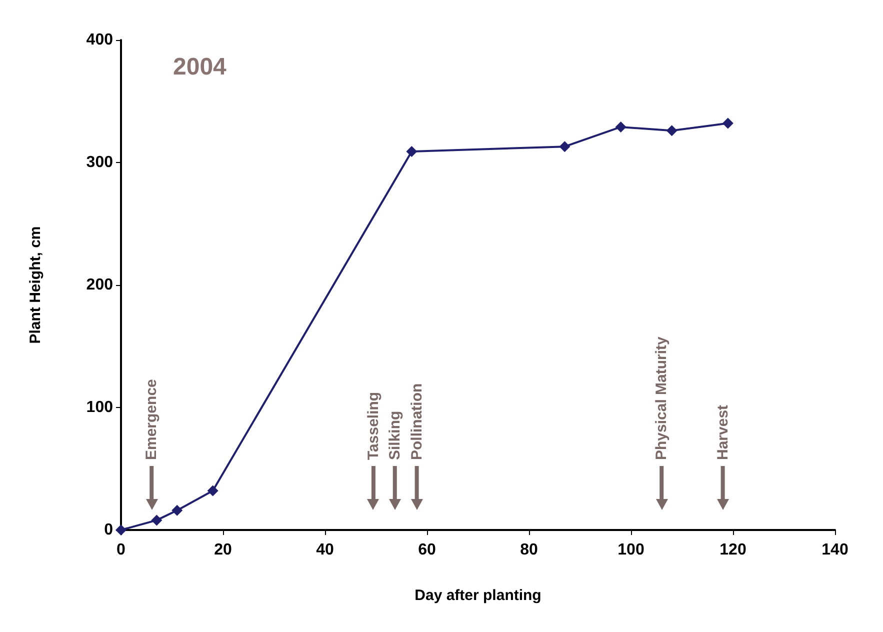 The height and width of the screenshot is (632, 883). I want to click on x-tick-label: 140, so click(835, 550).